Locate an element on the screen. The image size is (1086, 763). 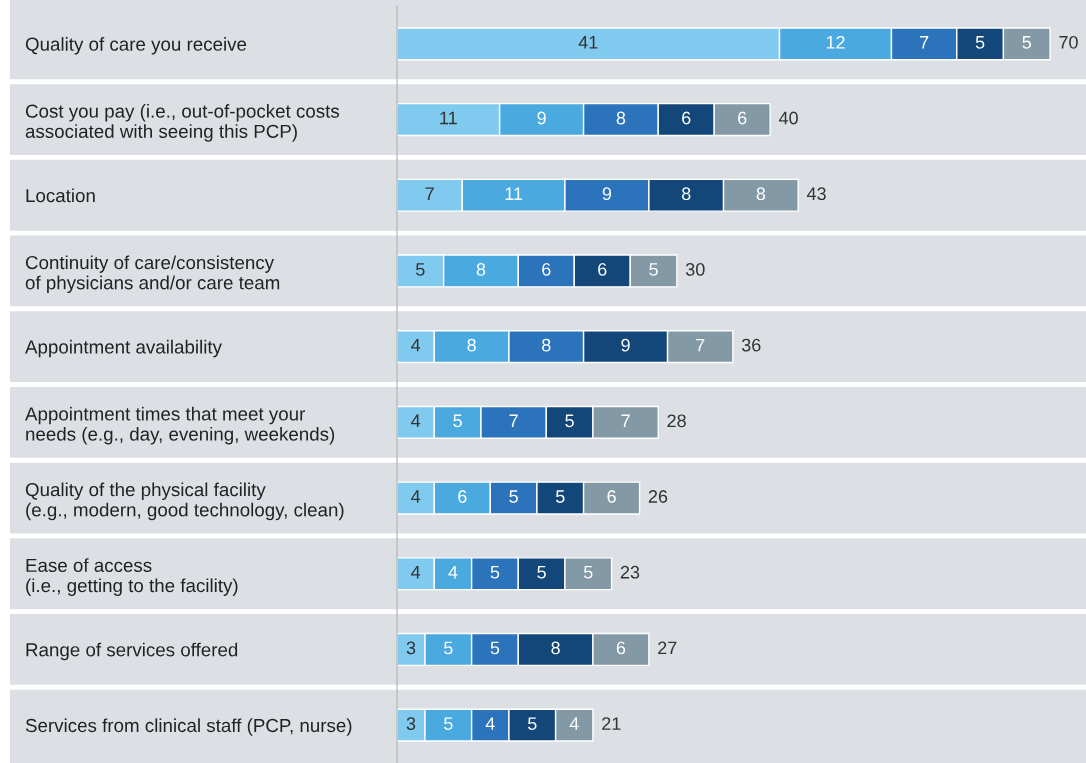
data-label: 41 is located at coordinates (588, 42).